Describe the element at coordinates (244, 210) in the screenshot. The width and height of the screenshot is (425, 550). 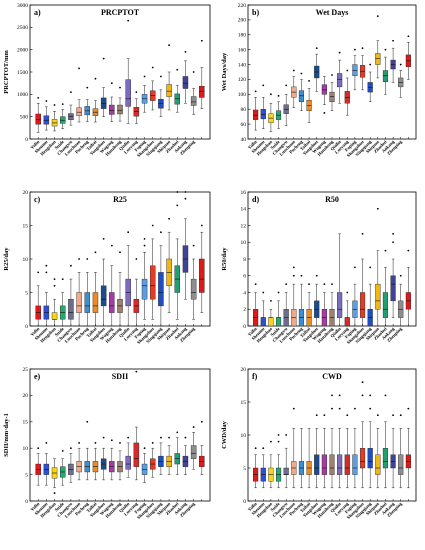
I see `y-tick-label: 14` at that location.